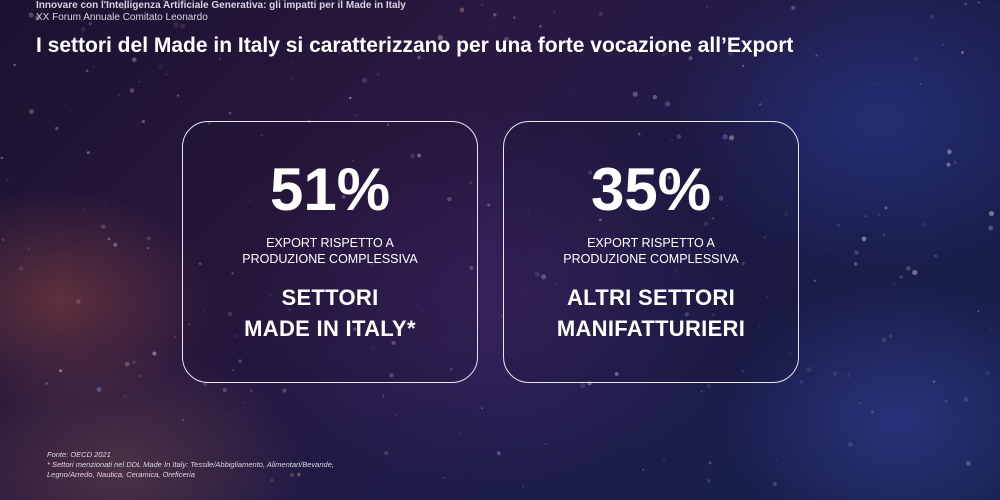  I want to click on stat-label: ALTRI SETTORI MANIFATTURIERI, so click(651, 313).